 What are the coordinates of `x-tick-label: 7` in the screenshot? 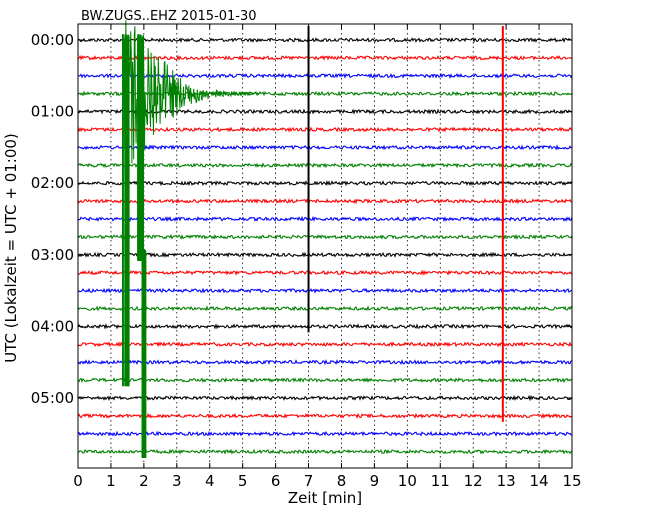 It's located at (309, 481).